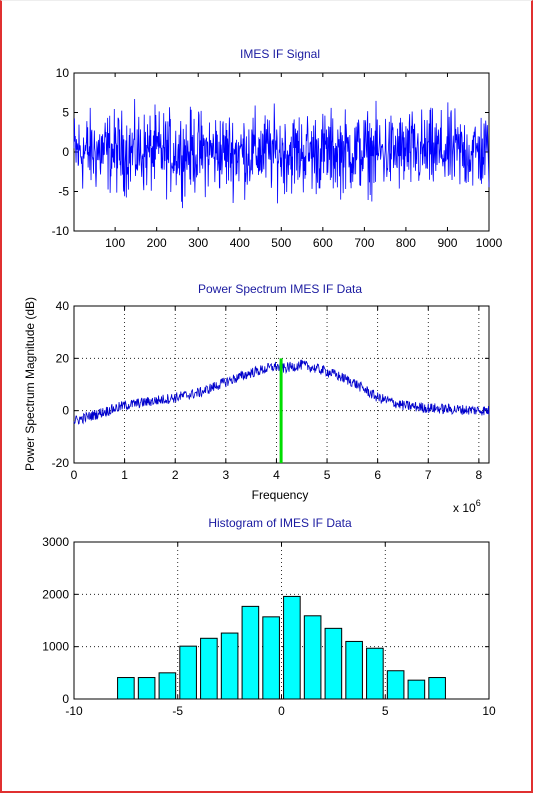 This screenshot has height=793, width=533. Describe the element at coordinates (61, 463) in the screenshot. I see `y-tick-label: -20` at that location.